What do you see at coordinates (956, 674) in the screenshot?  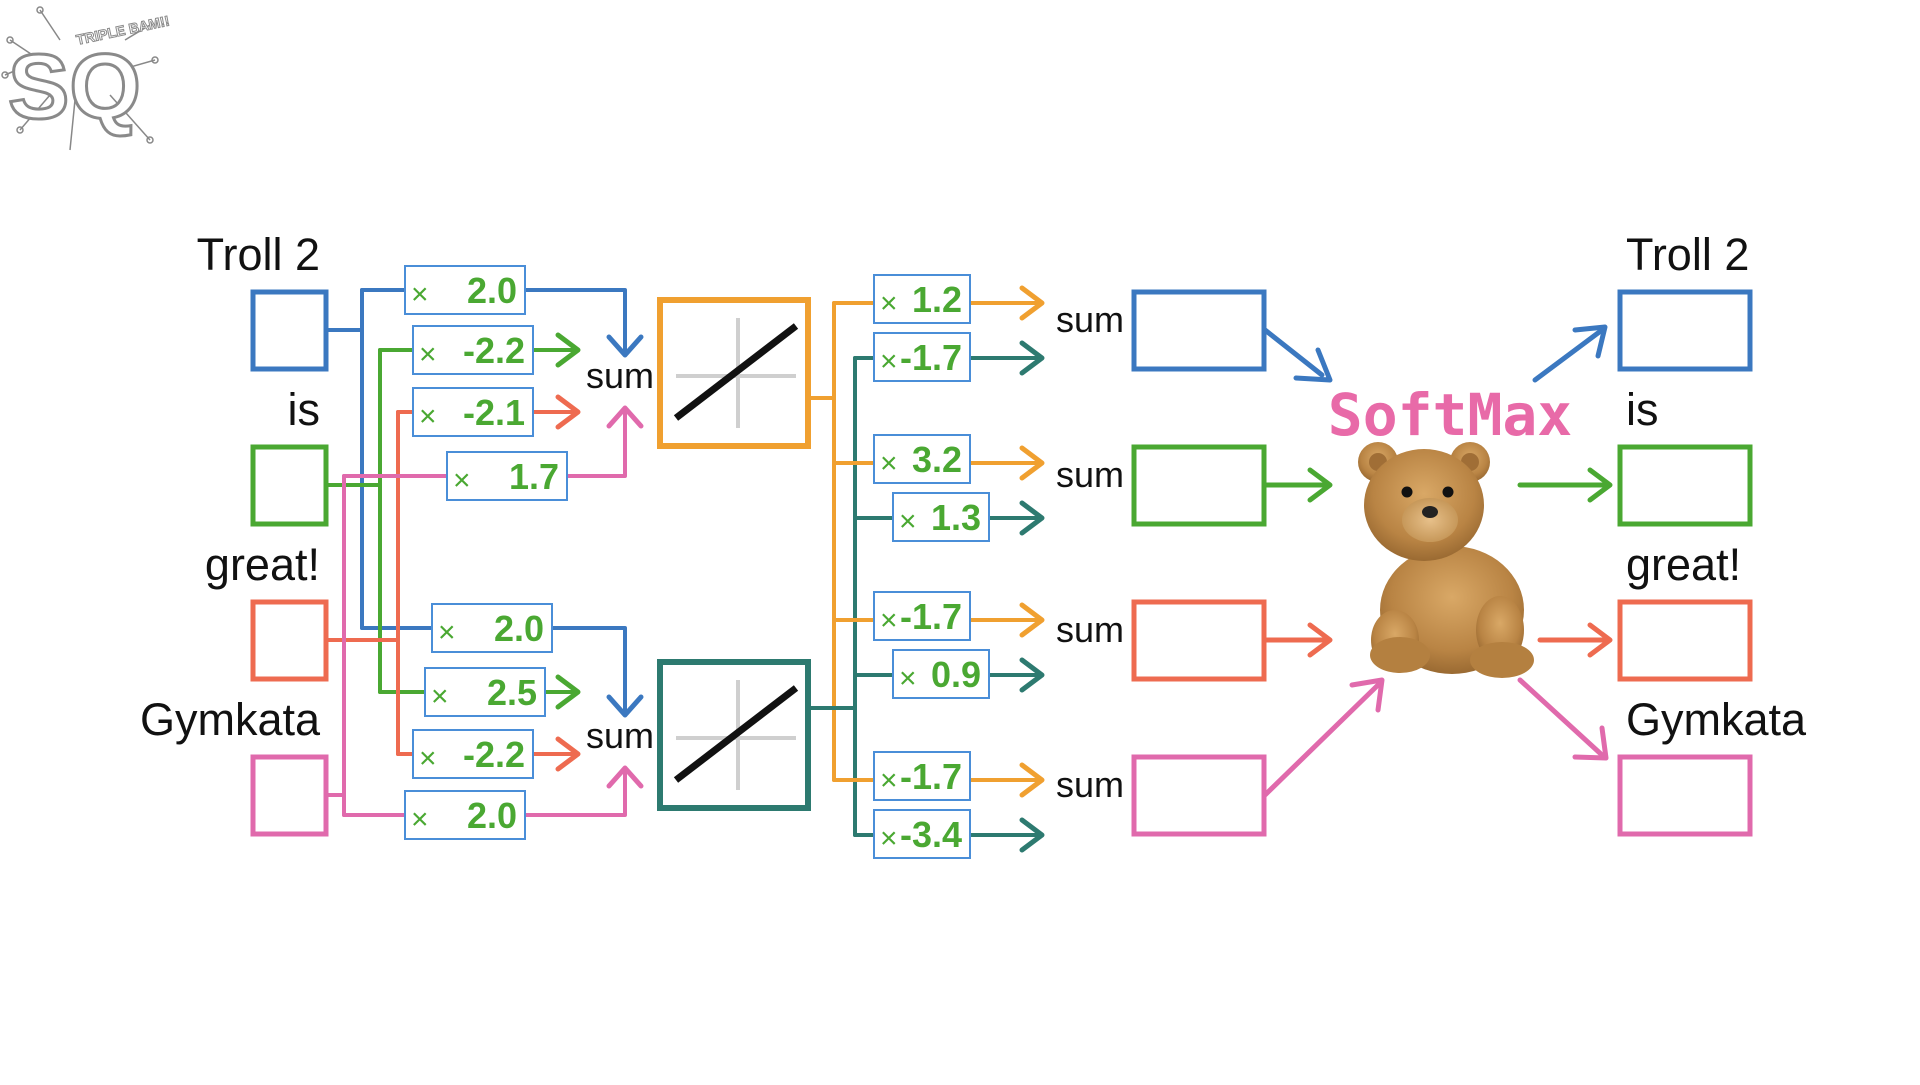 I see `weight-value-o2-2: 0.9` at bounding box center [956, 674].